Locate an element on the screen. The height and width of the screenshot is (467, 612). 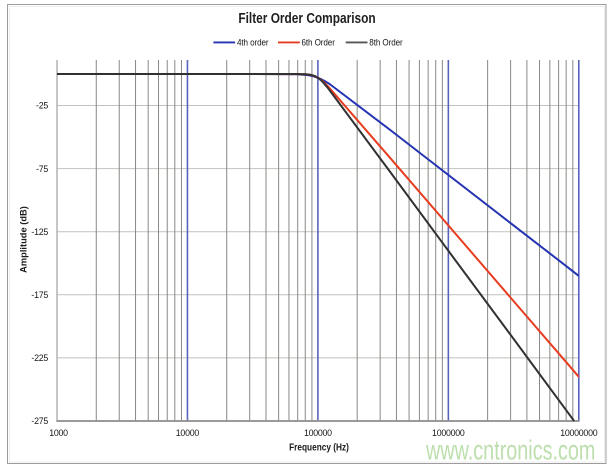
svg-text: www.cntronics.com is located at coordinates (510, 450).